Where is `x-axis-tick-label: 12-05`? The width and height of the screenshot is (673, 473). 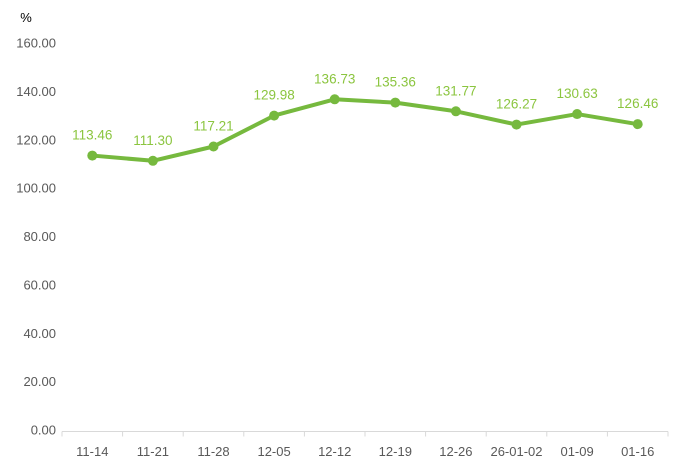
x-axis-tick-label: 12-05 is located at coordinates (273, 451).